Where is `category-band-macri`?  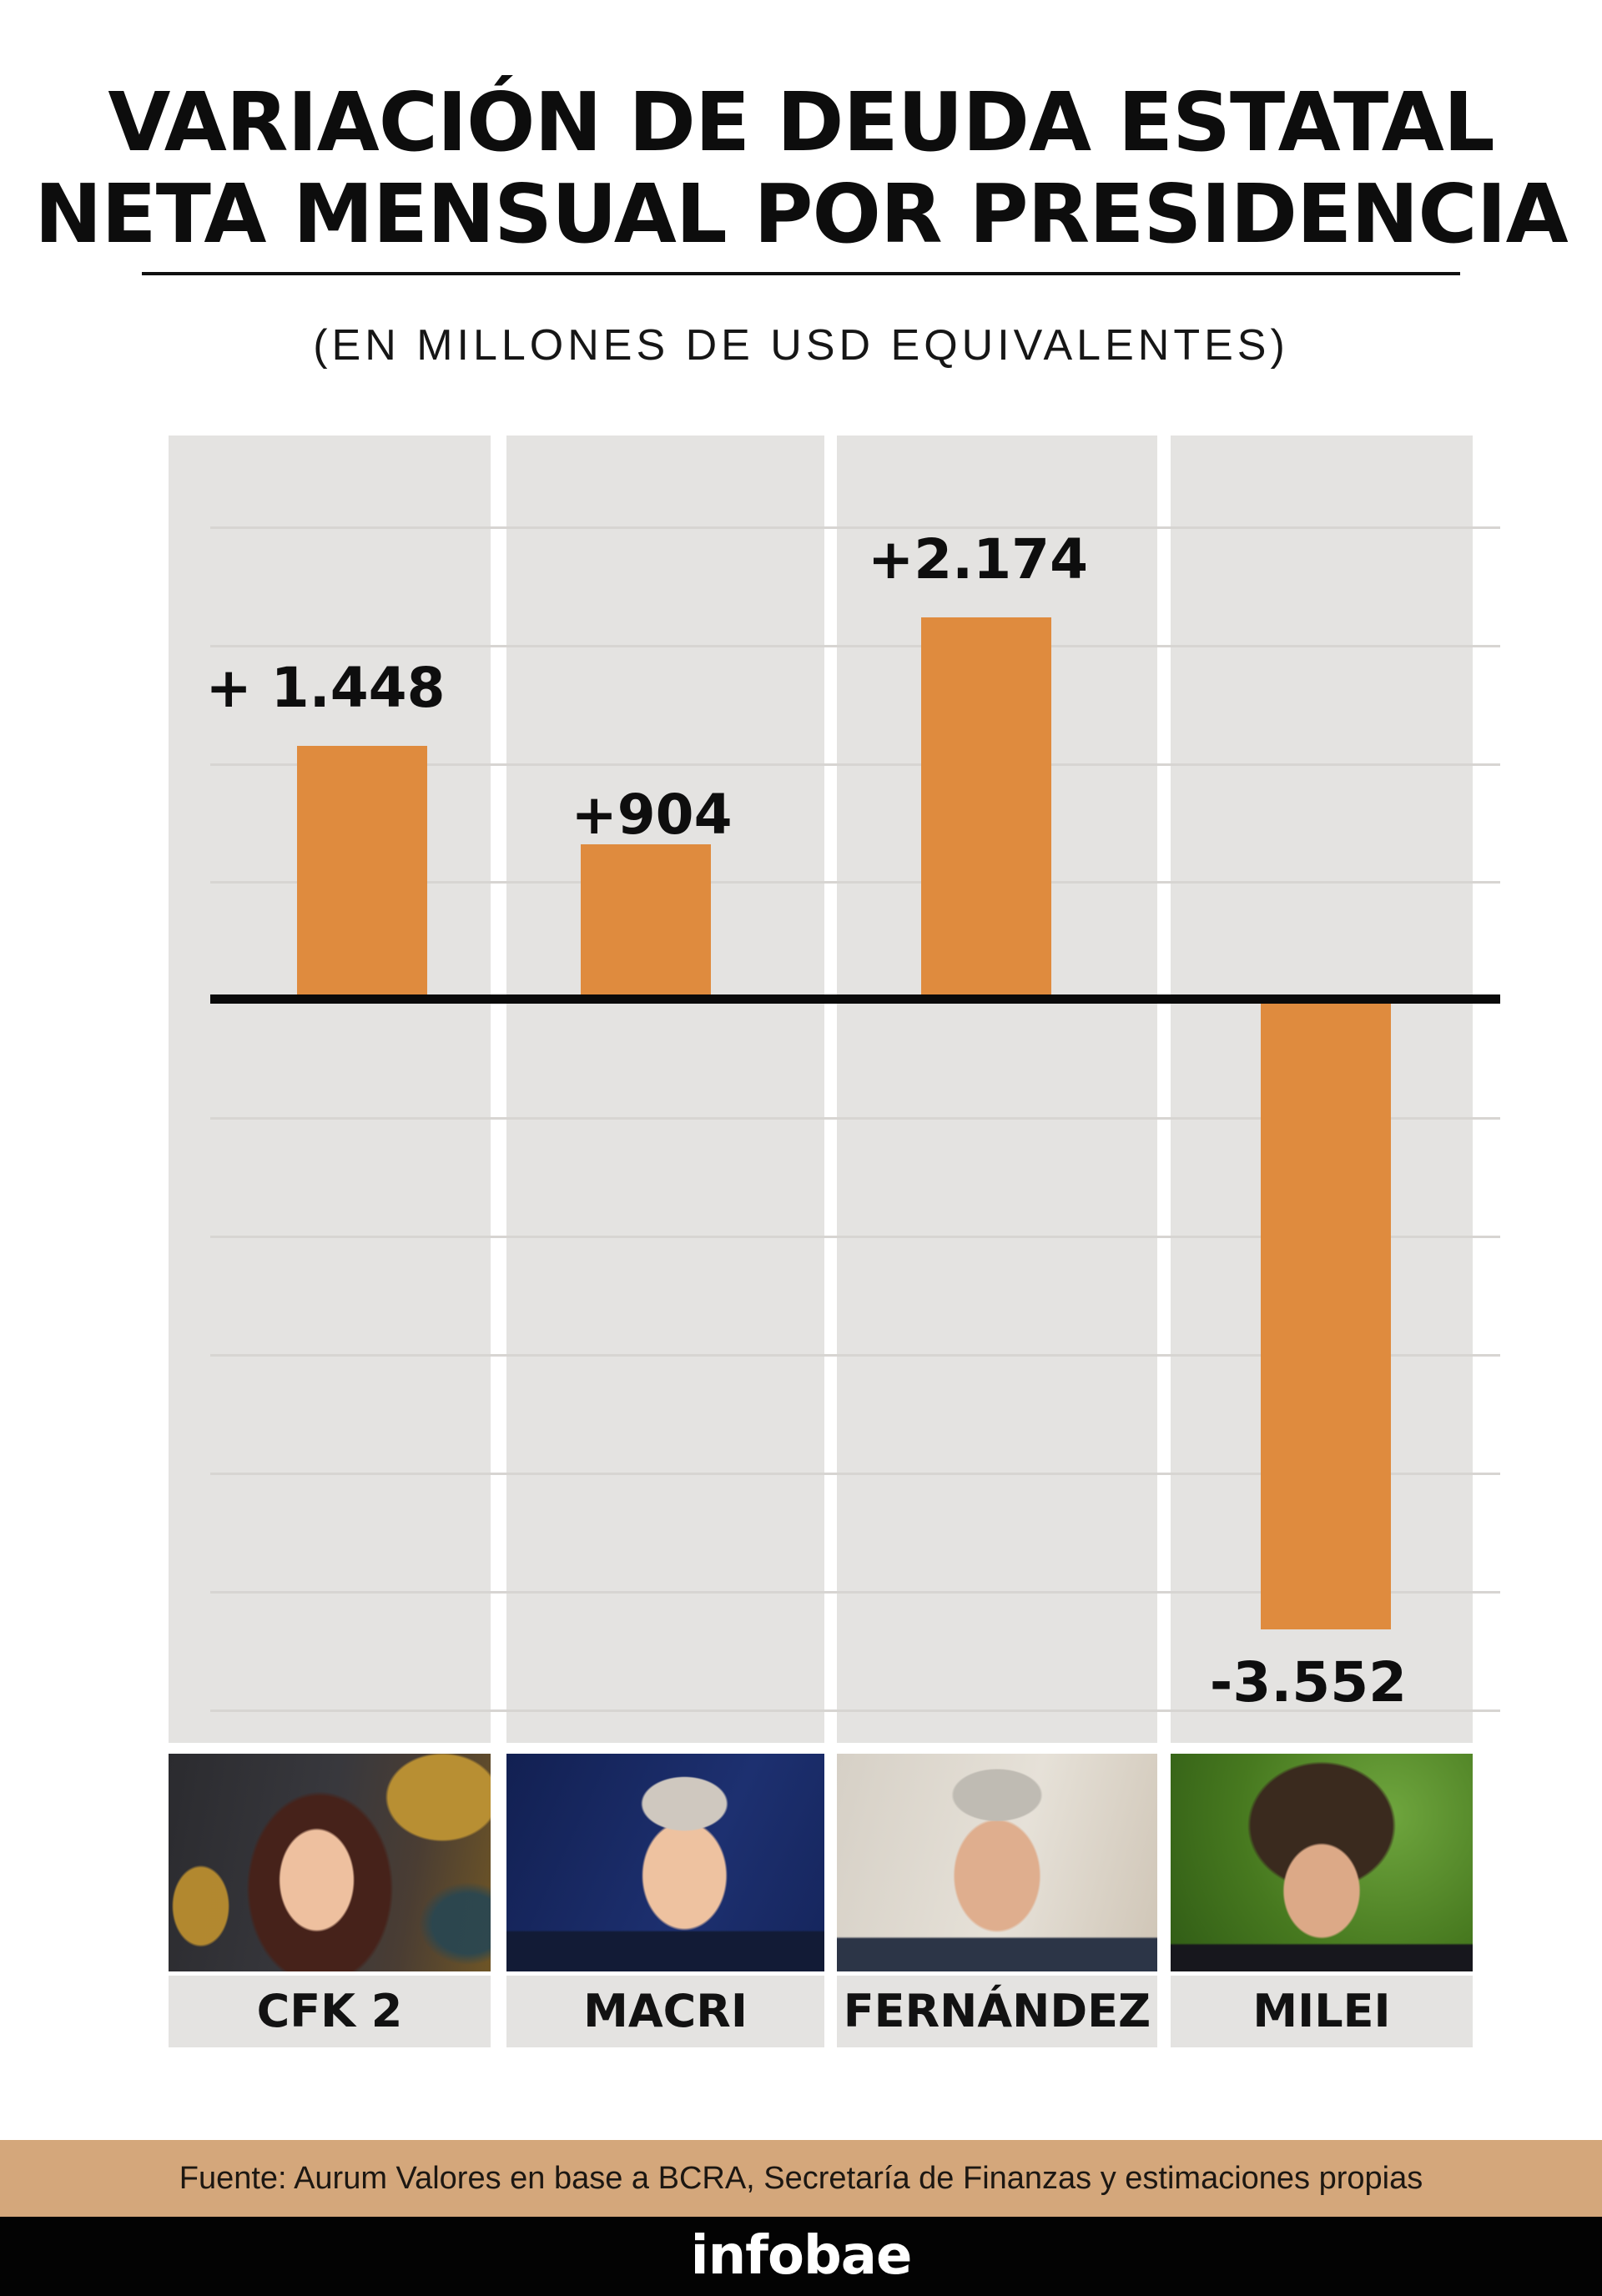
category-band-macri is located at coordinates (665, 1089).